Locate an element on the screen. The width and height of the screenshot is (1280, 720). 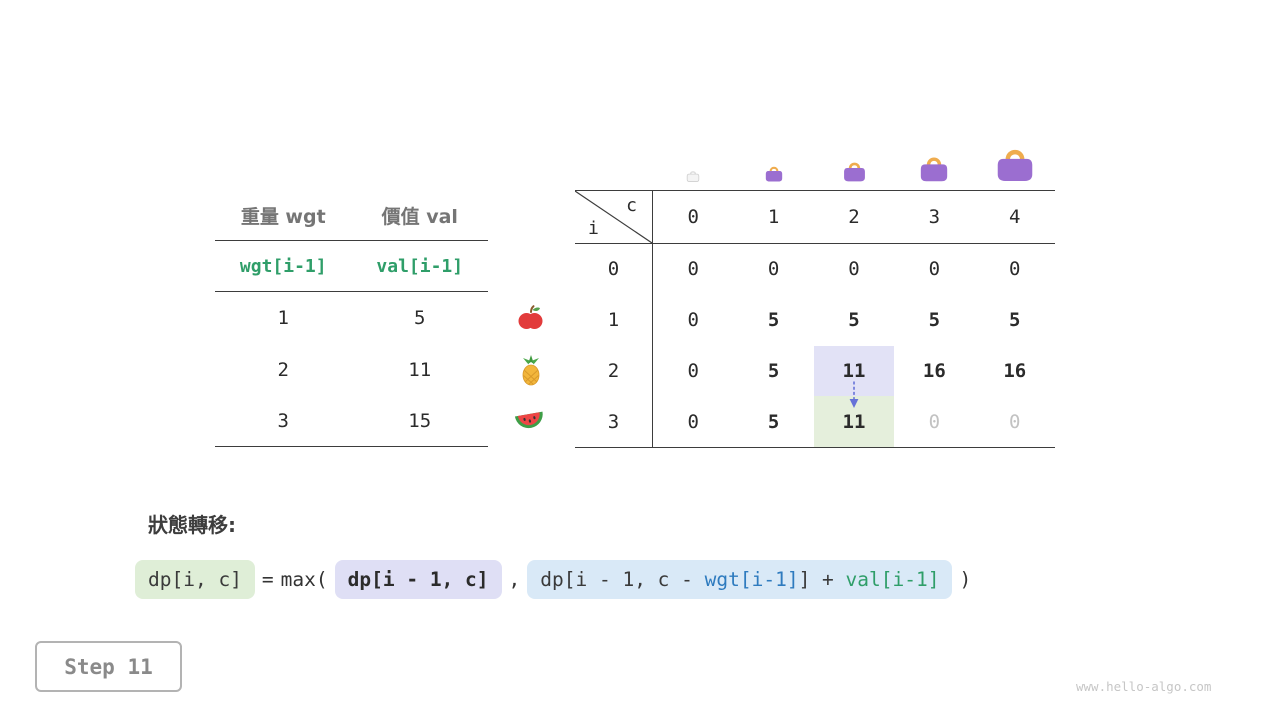
items-table-header-row: 重量 wgt 價值 val is located at coordinates (351, 215).